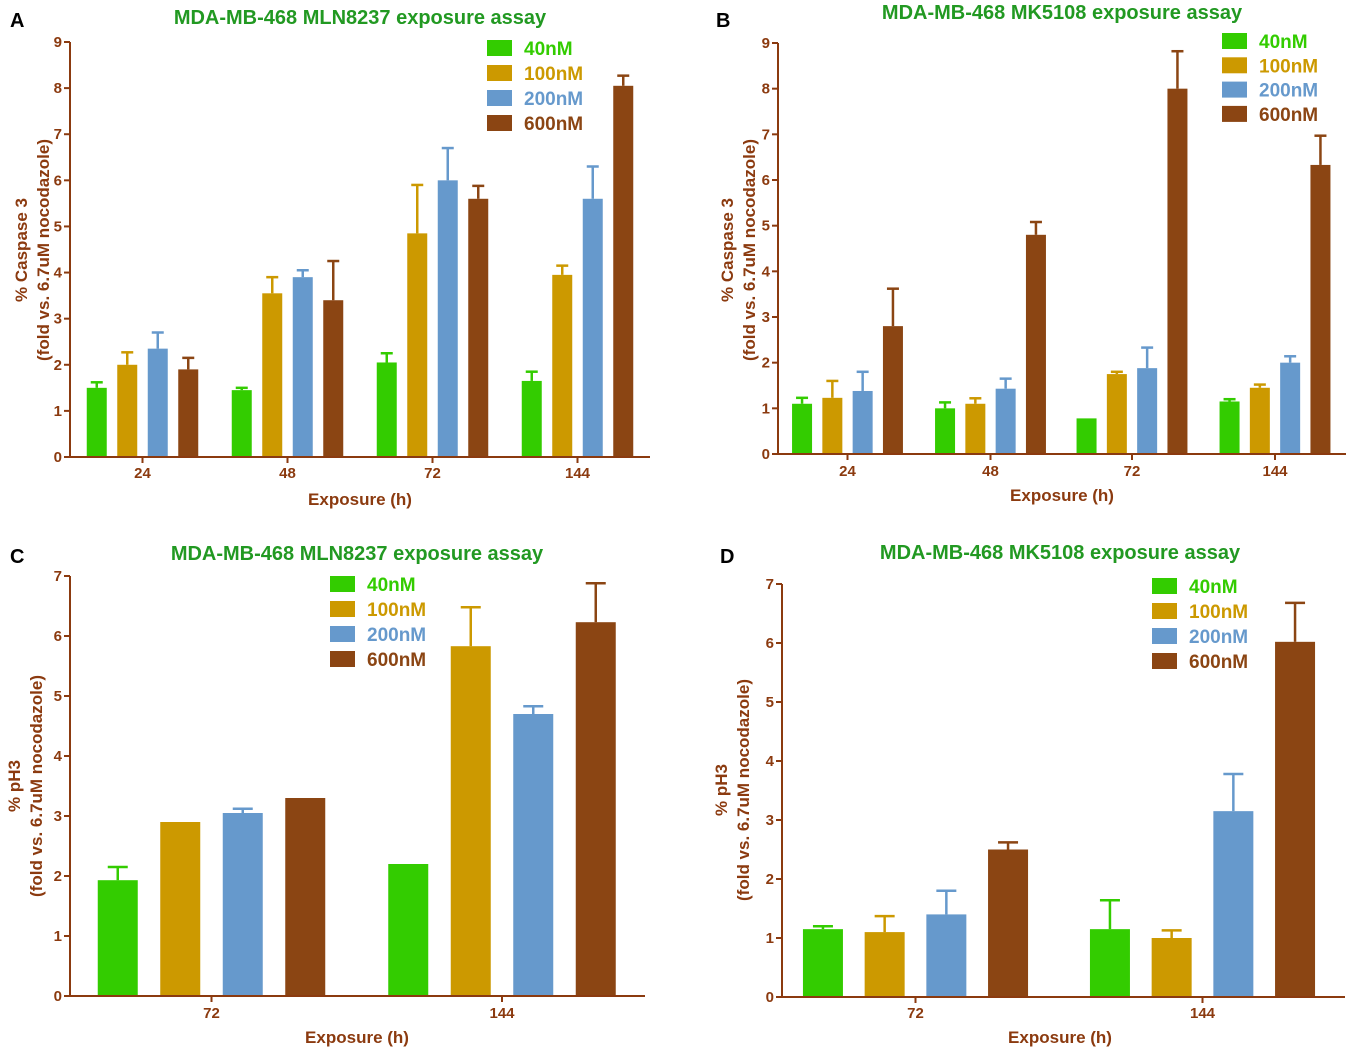 This screenshot has height=1047, width=1349. What do you see at coordinates (562, 365) in the screenshot?
I see `bar-a-144h-100nm` at bounding box center [562, 365].